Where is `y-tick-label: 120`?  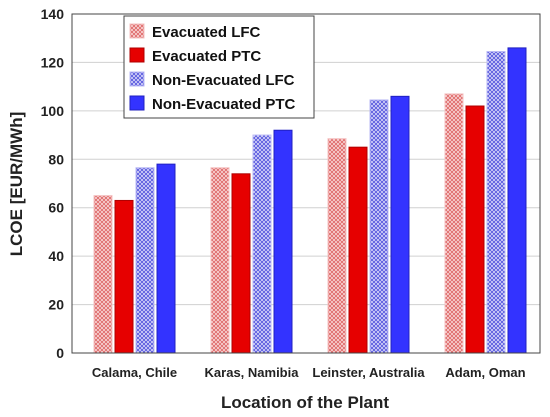
y-tick-label: 120 is located at coordinates (53, 62).